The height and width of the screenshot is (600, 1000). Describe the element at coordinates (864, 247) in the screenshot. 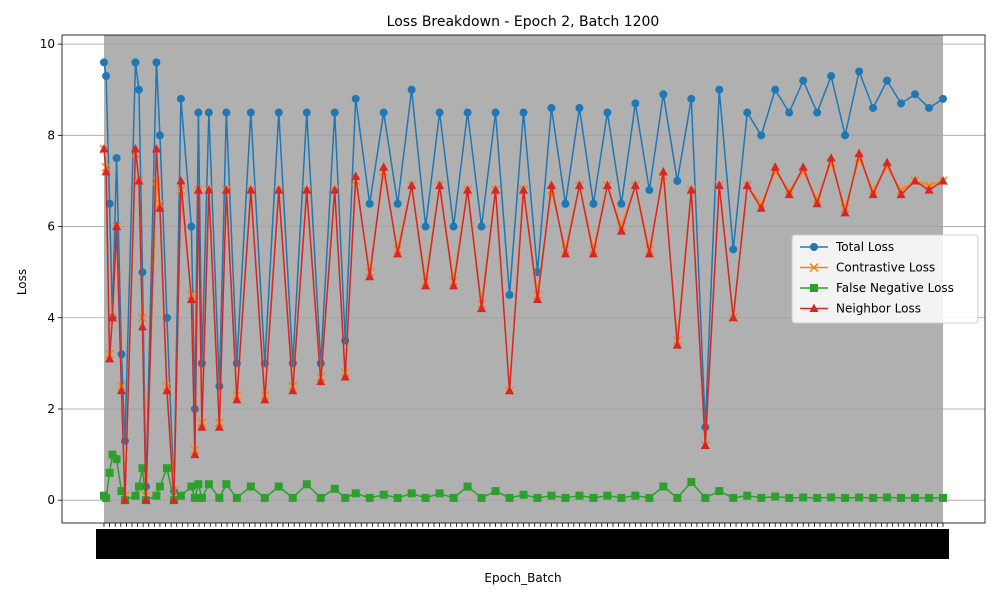

I see `legend-entry: Total Loss` at that location.